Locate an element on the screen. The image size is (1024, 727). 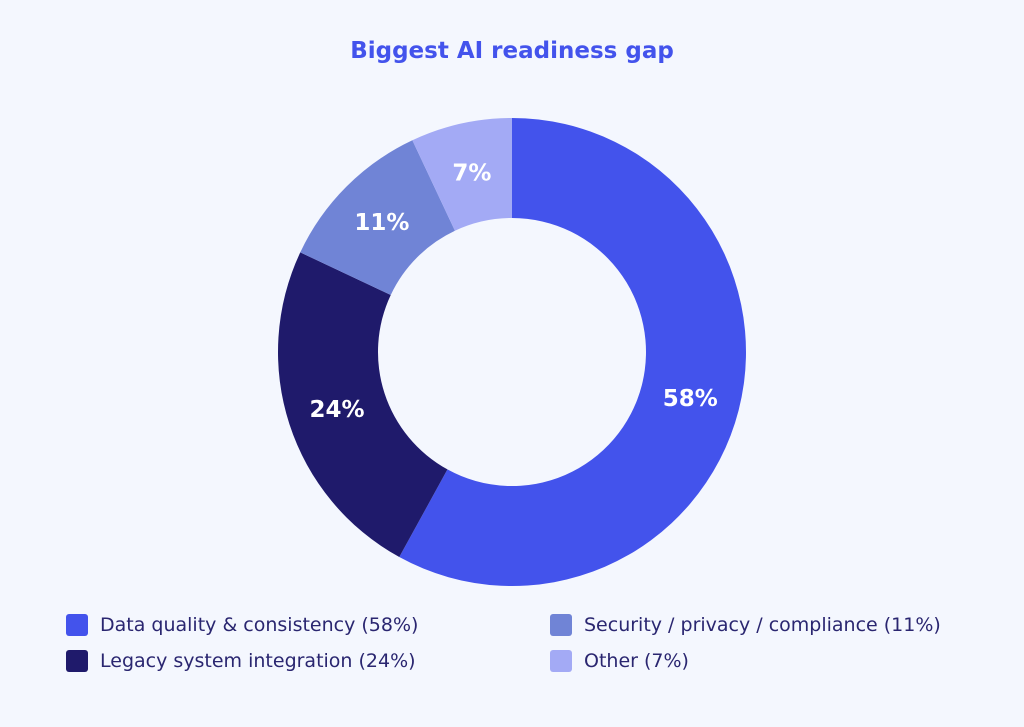
legend-item-legacy: Legacy system integration (24%) is located at coordinates (241, 661).